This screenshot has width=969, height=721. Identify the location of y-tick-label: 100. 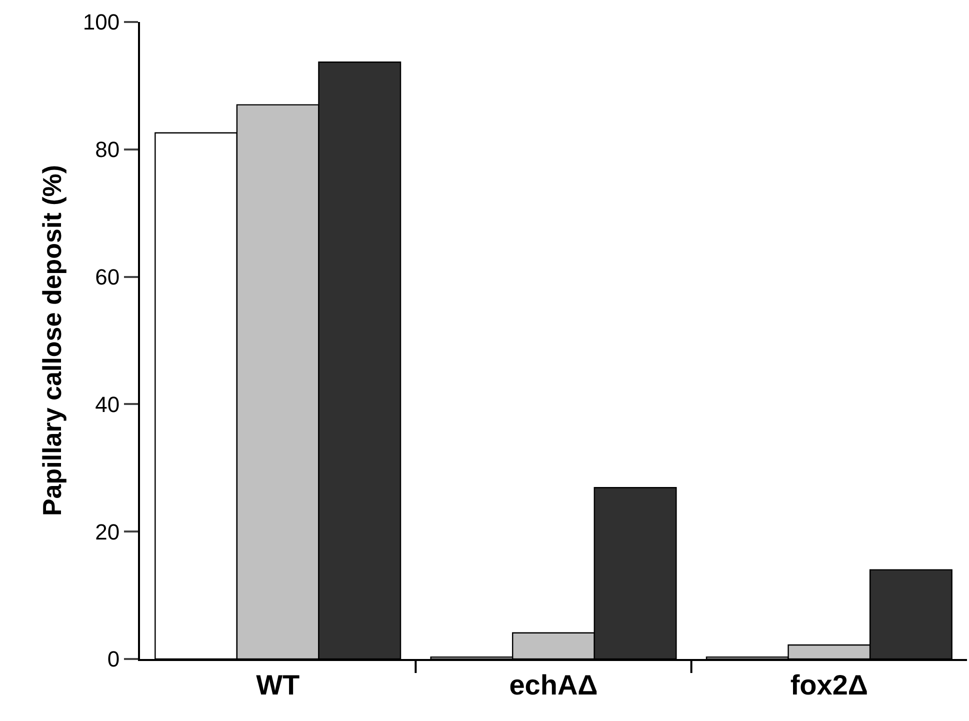
(101, 22).